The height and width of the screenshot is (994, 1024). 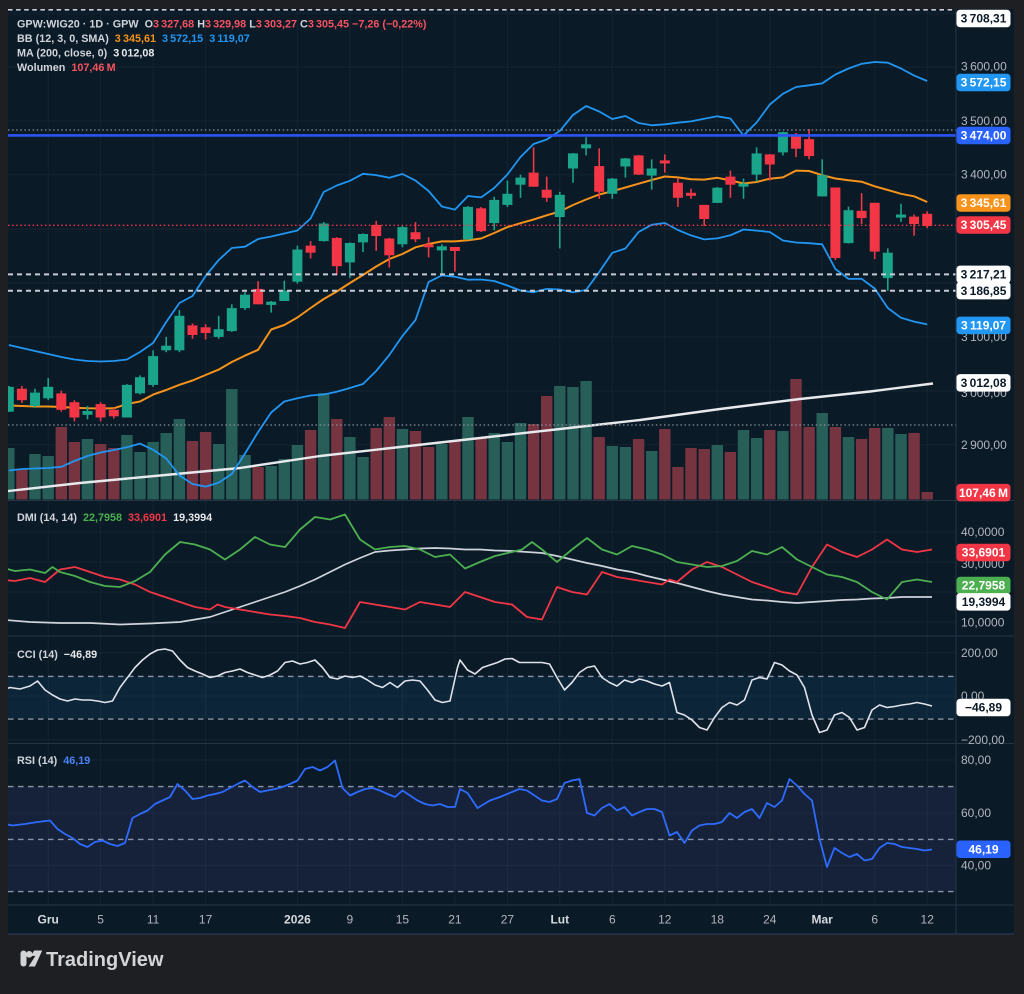 I want to click on svg-text: 3 708,31, so click(x=984, y=19).